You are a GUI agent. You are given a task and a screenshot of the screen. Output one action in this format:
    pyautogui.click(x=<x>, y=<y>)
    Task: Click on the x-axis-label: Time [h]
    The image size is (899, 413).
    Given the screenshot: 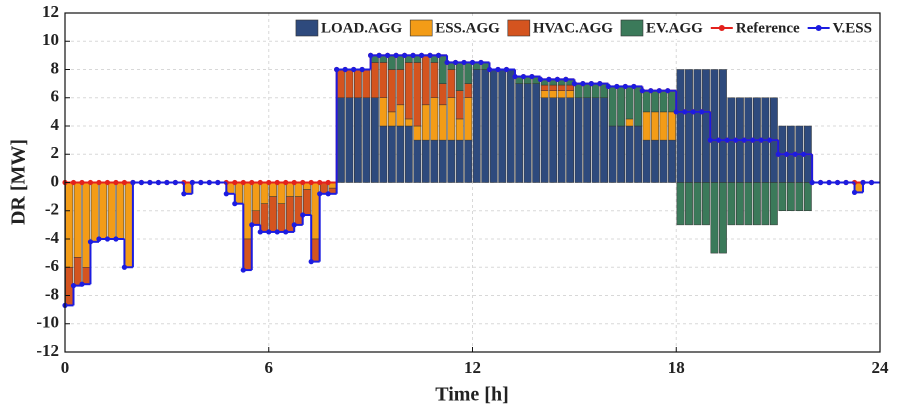 What is the action you would take?
    pyautogui.click(x=472, y=395)
    